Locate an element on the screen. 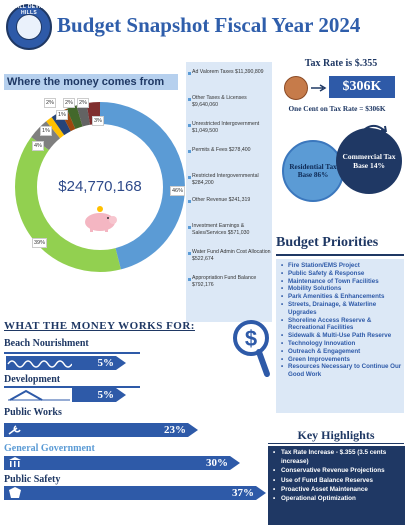 This screenshot has height=525, width=405. category-label-public-works: Public Works is located at coordinates (33, 412).